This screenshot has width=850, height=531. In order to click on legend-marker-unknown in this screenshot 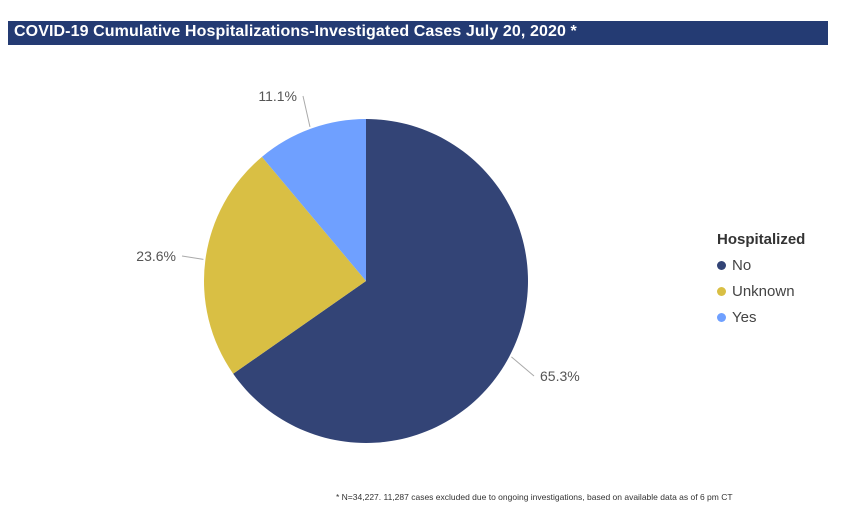, I will do `click(721, 291)`.